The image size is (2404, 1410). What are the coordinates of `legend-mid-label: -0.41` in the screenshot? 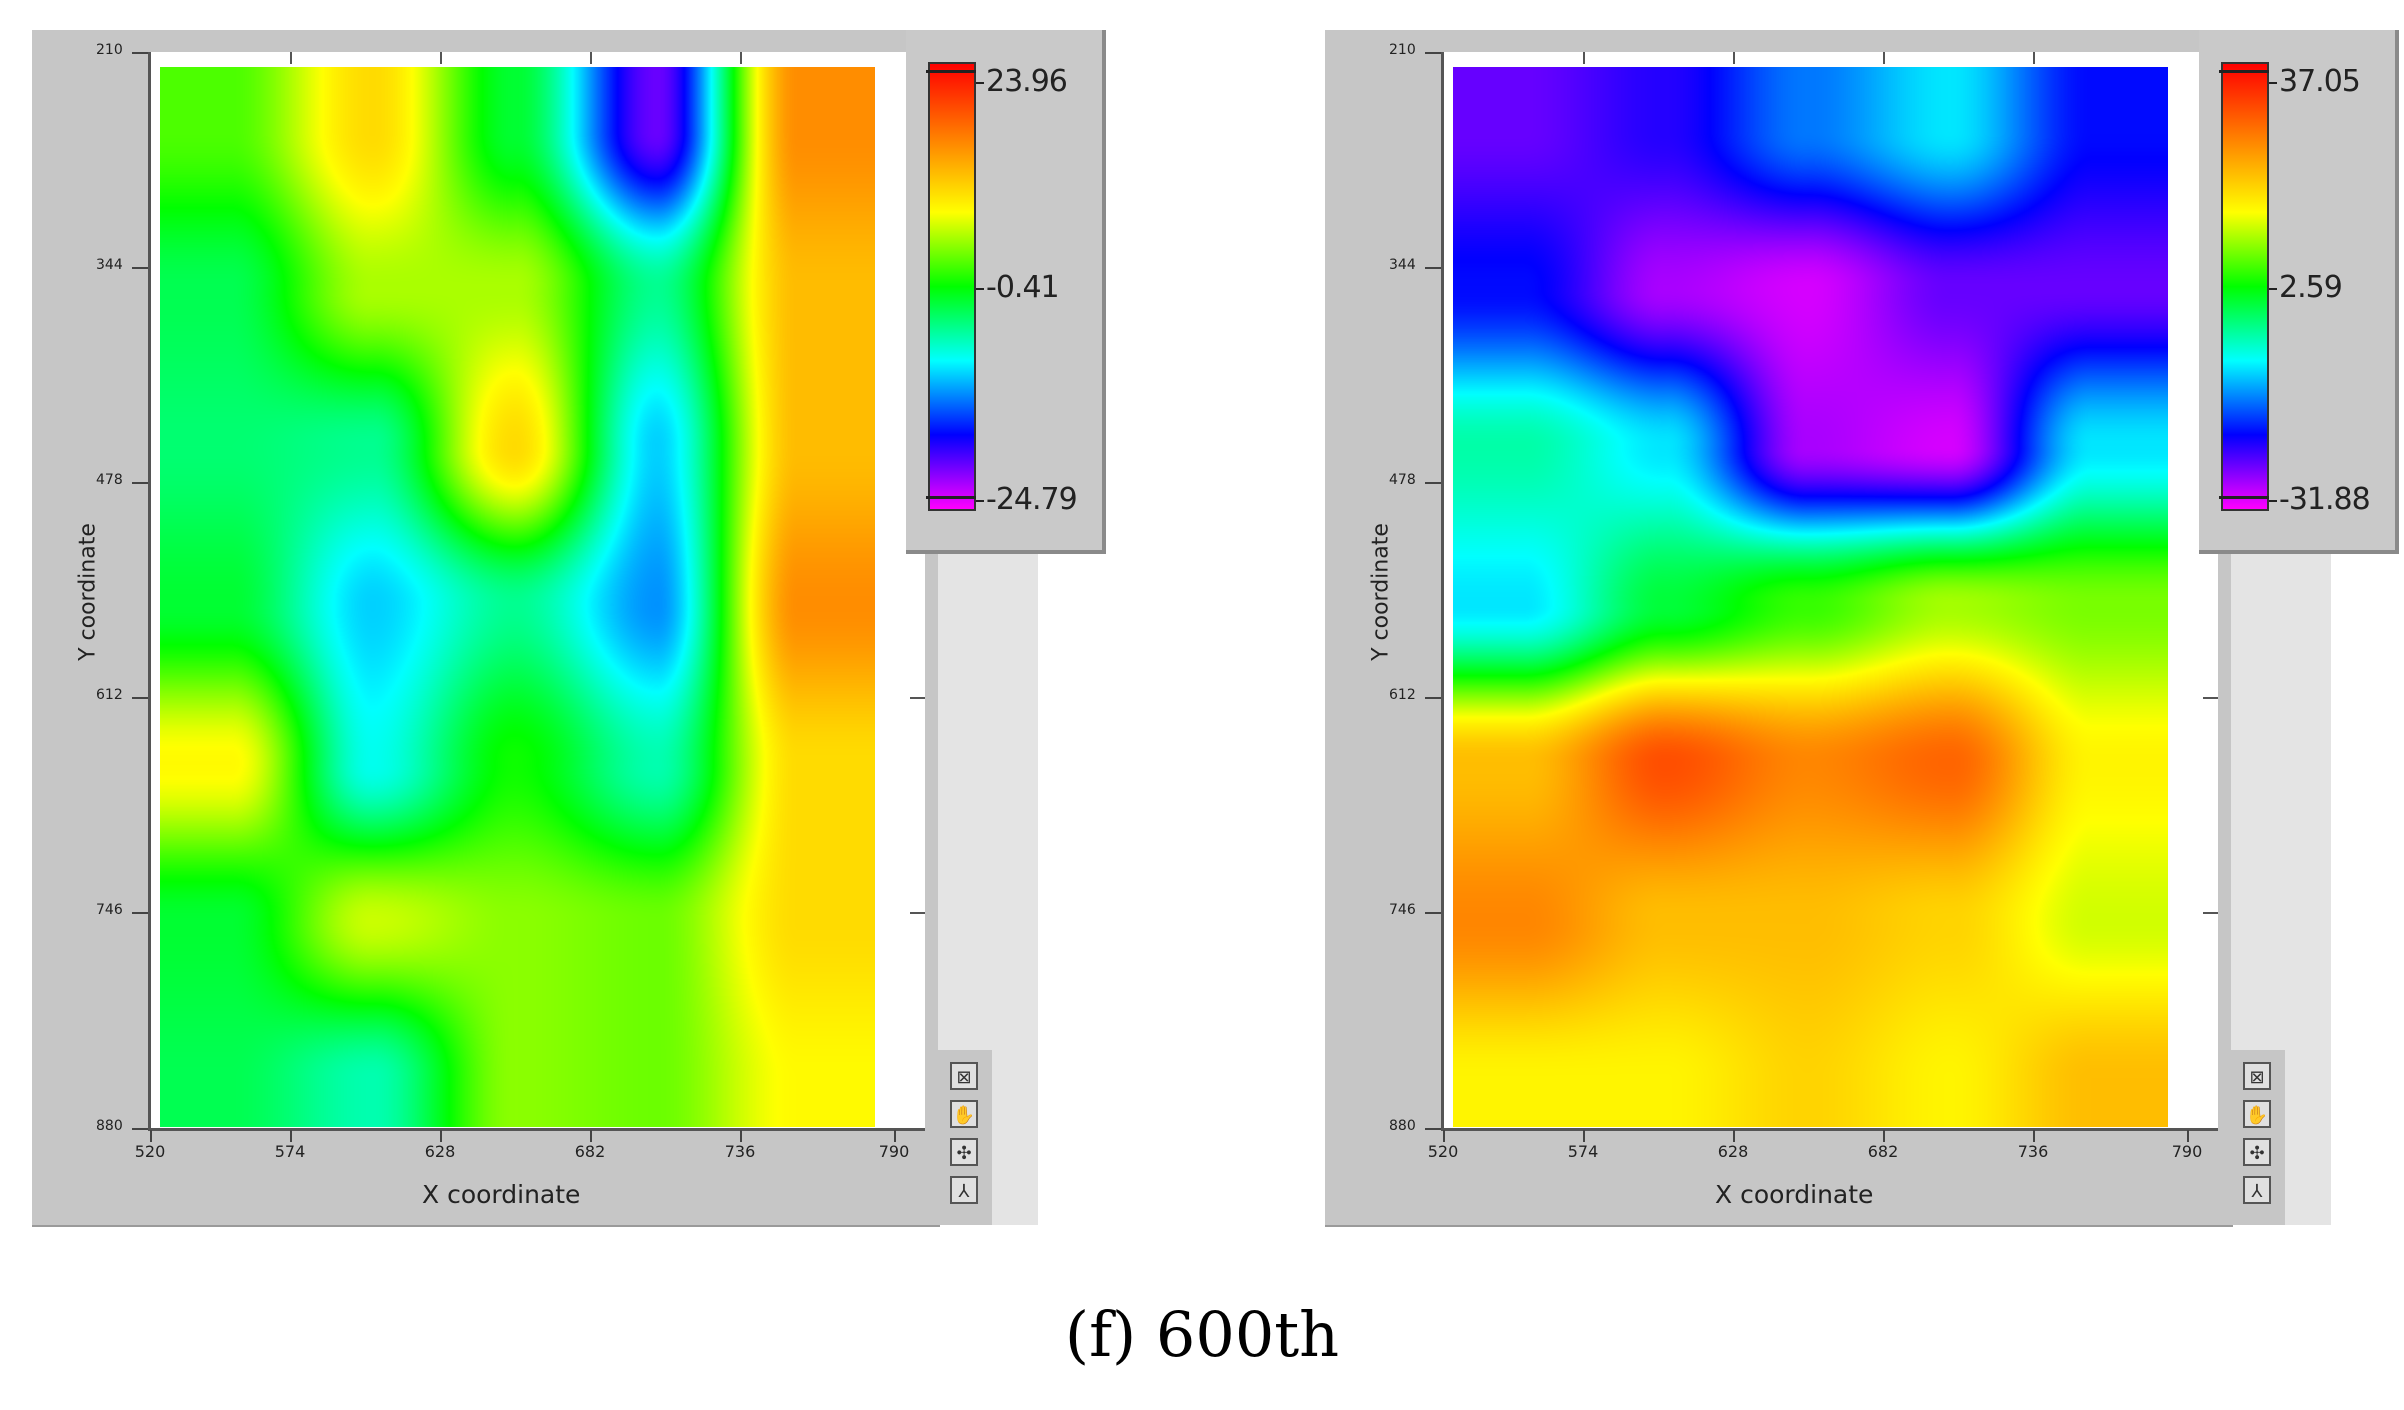 It's located at (1023, 287).